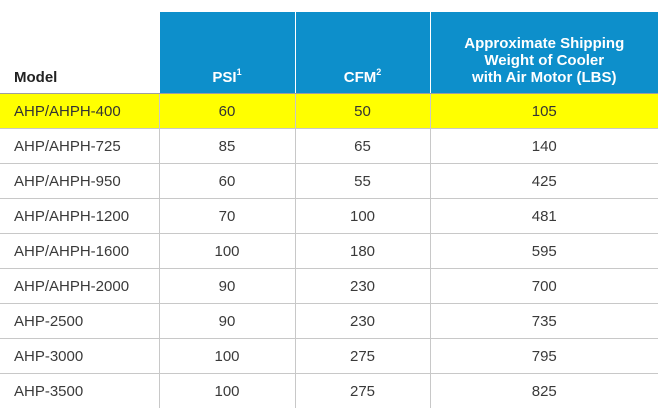  Describe the element at coordinates (226, 216) in the screenshot. I see `psi-cell: 70` at that location.